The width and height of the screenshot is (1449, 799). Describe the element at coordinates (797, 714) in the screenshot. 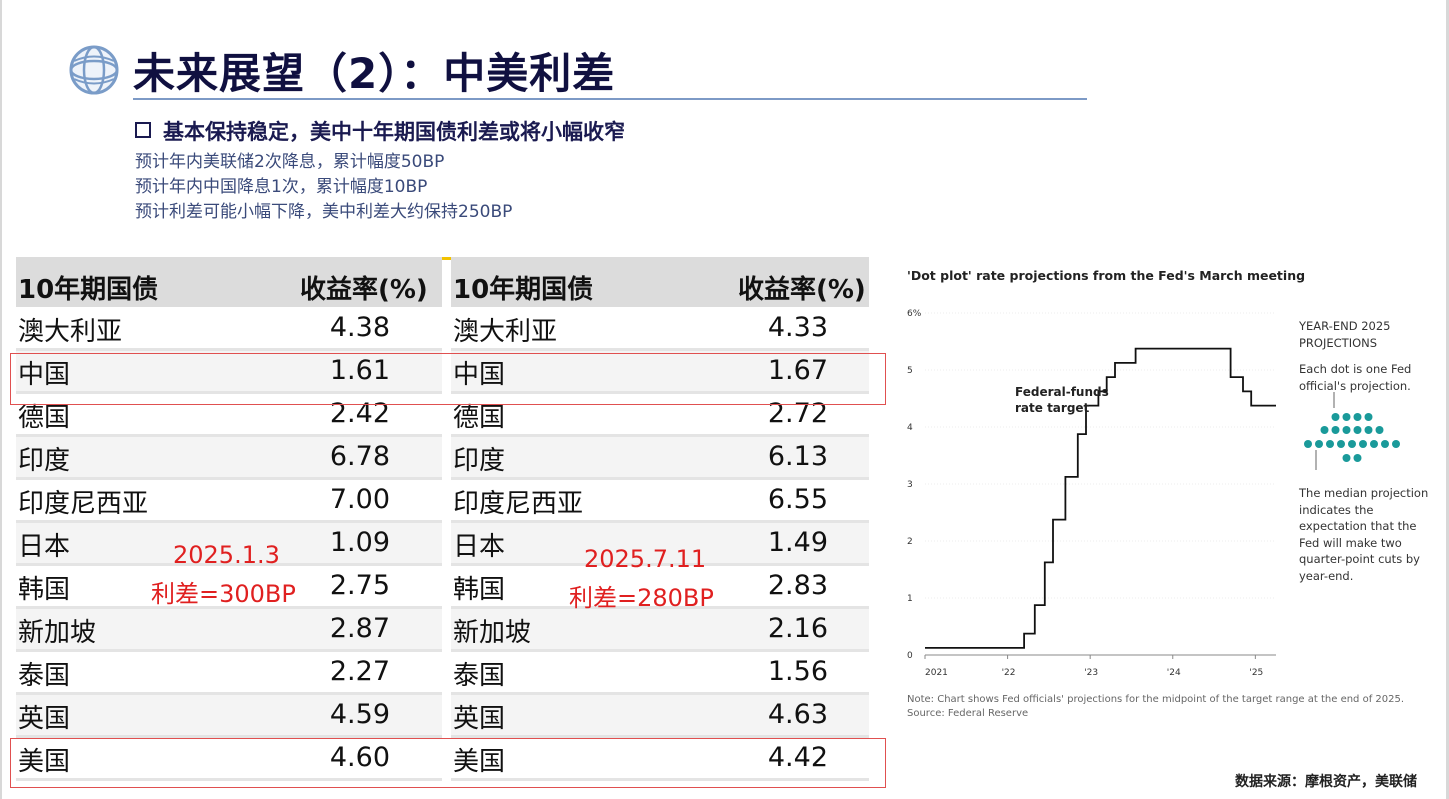

I see `yield-value: 4.63` at that location.